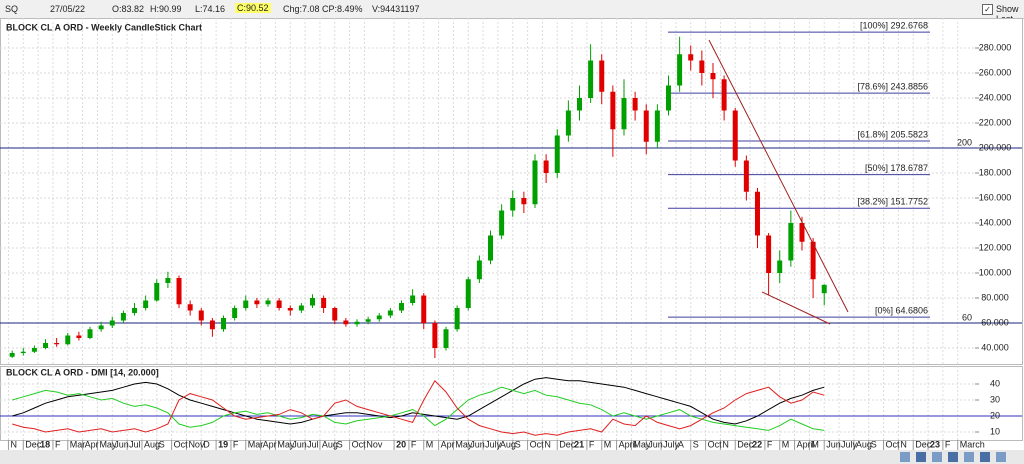 The height and width of the screenshot is (464, 1024). I want to click on y-tick-label: 240.000, so click(995, 97).